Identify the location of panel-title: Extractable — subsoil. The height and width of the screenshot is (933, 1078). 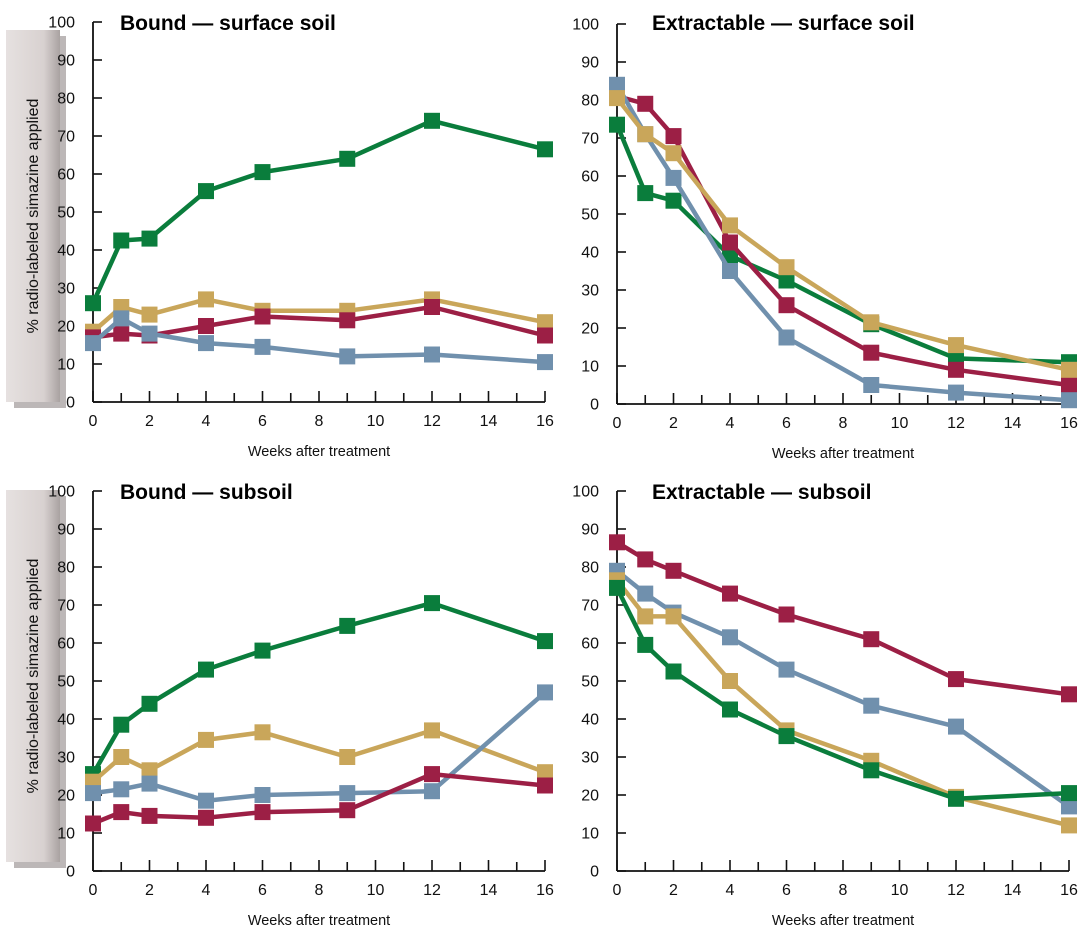
(761, 492).